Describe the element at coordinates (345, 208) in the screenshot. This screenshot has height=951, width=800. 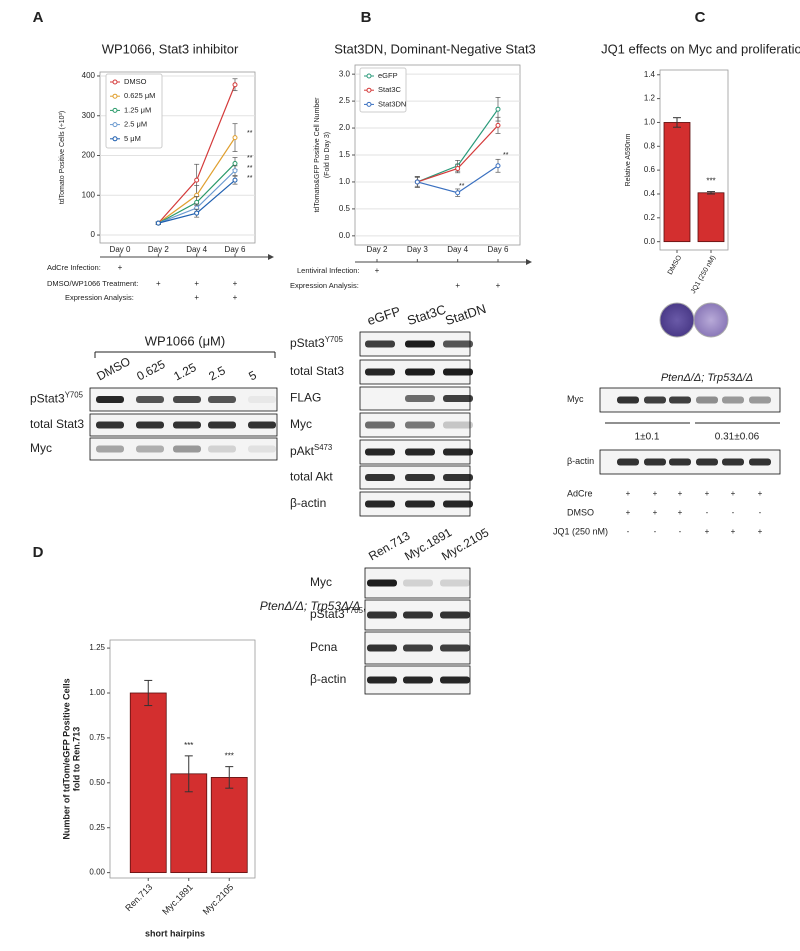
I see `y-tick-label: 0.5` at that location.